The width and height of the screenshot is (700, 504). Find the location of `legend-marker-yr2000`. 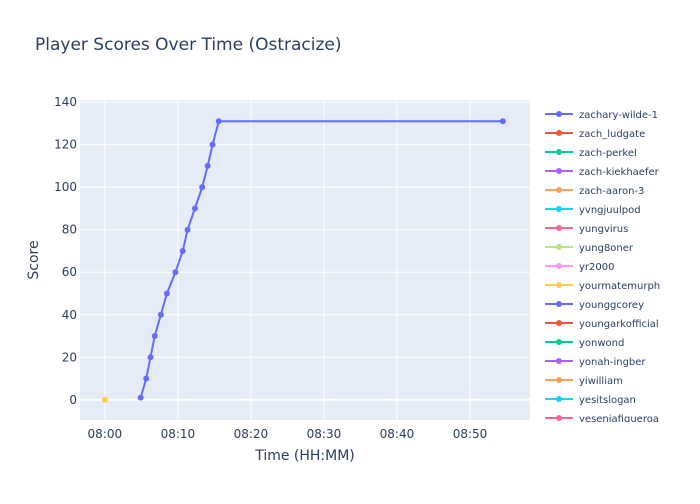

legend-marker-yr2000 is located at coordinates (559, 266).